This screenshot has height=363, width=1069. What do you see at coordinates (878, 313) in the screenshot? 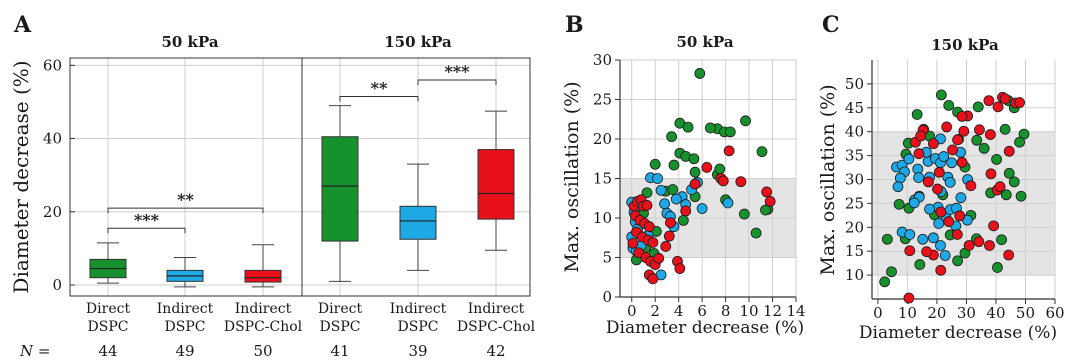
I see `panel-c-x-tick-label: 0` at bounding box center [878, 313].